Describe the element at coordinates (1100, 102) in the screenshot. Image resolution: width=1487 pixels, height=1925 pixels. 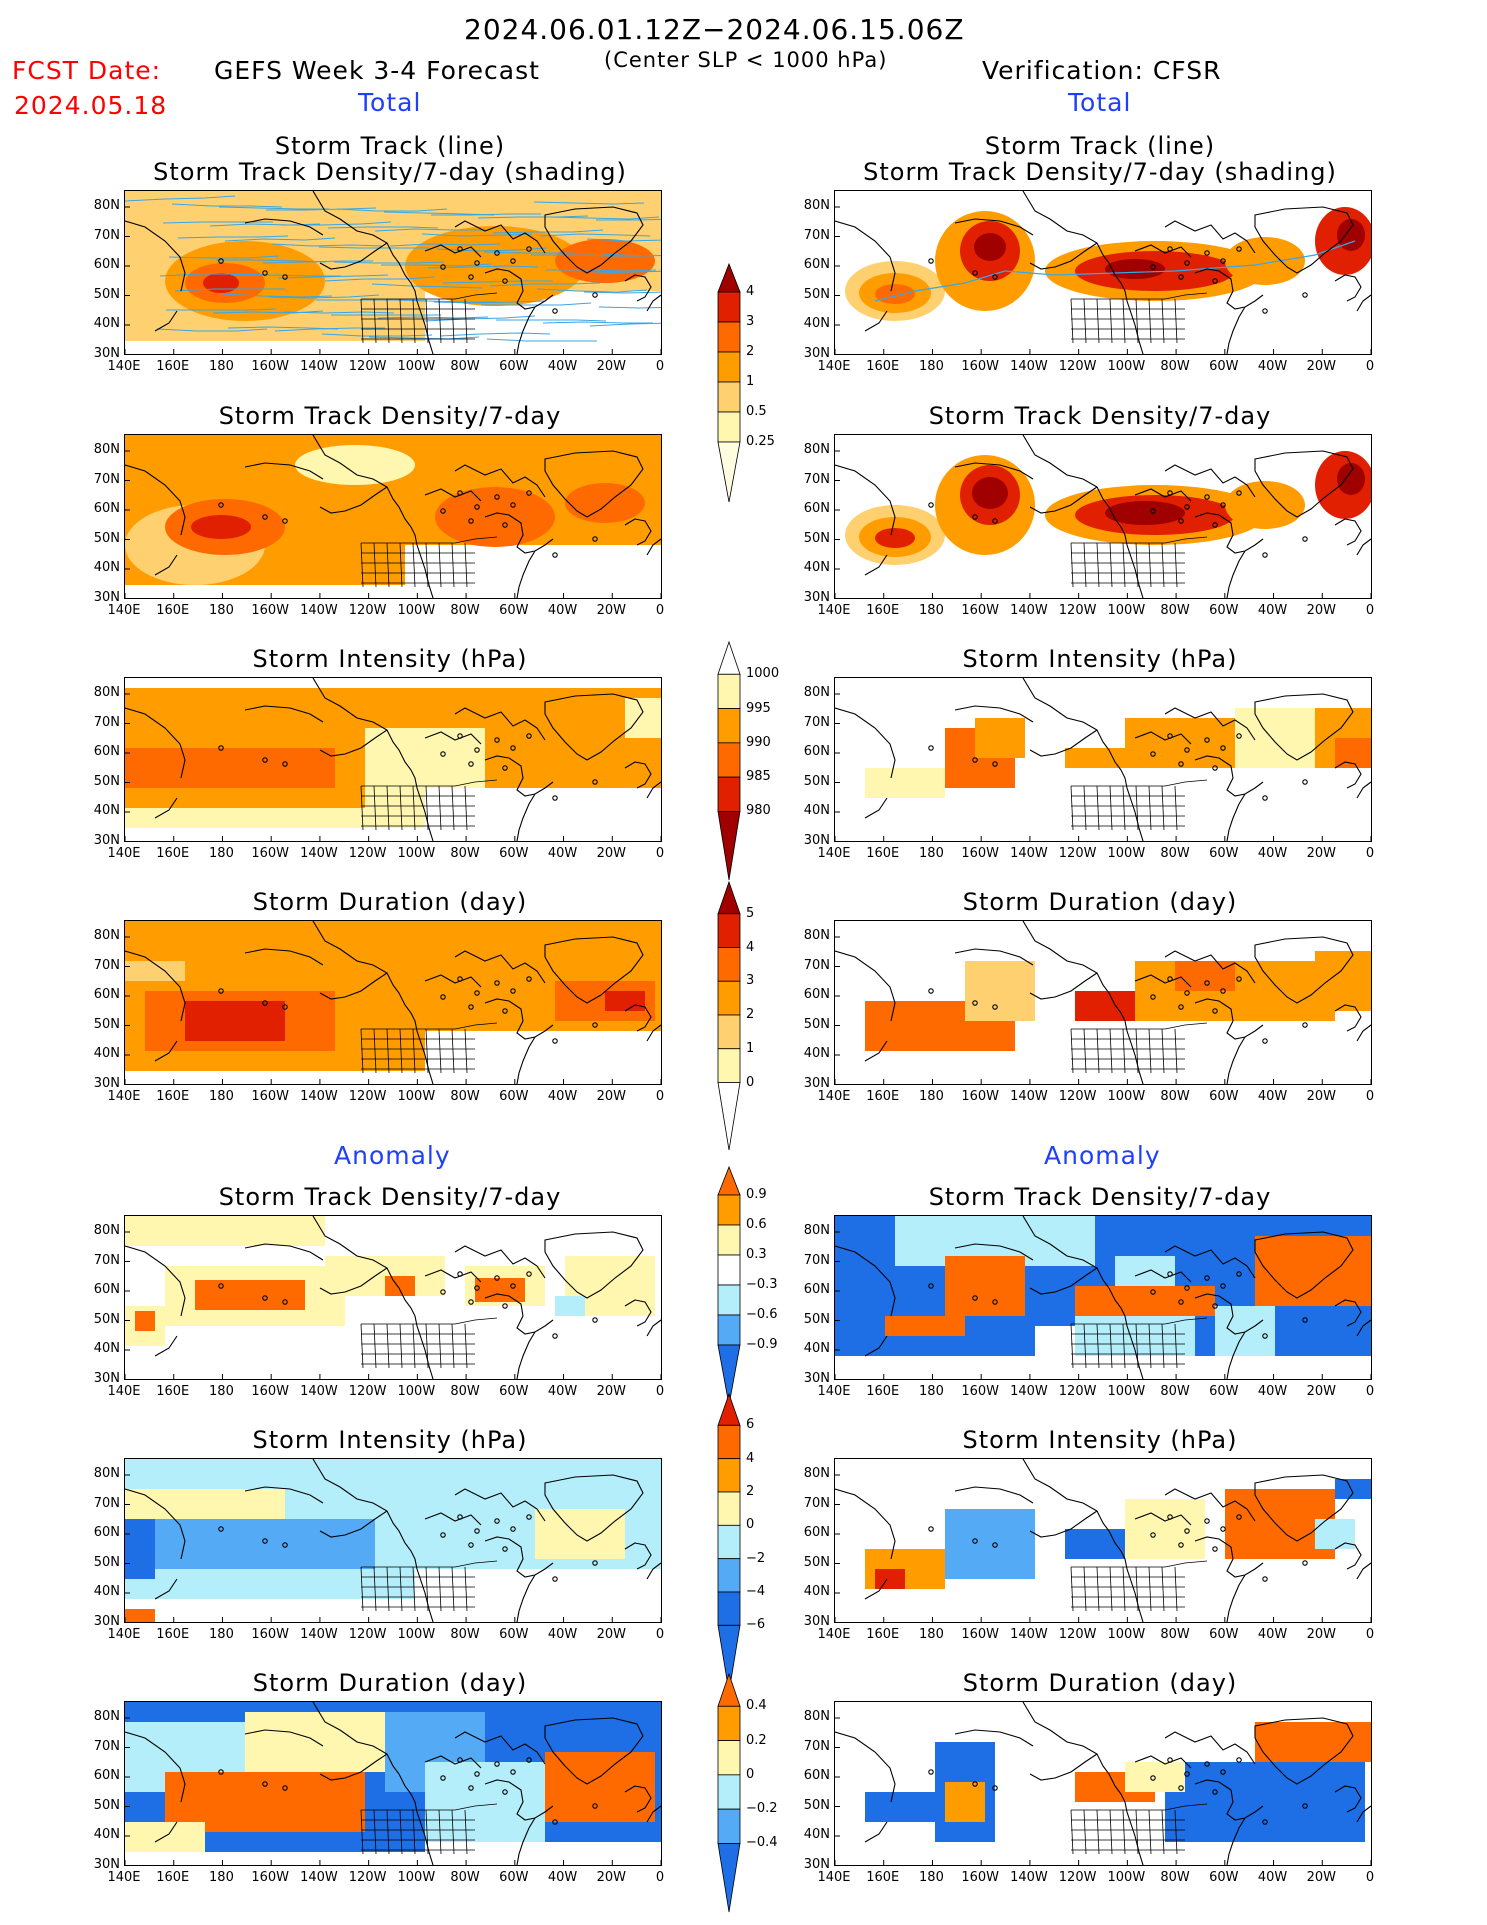
I see `total-right-label: Total` at that location.